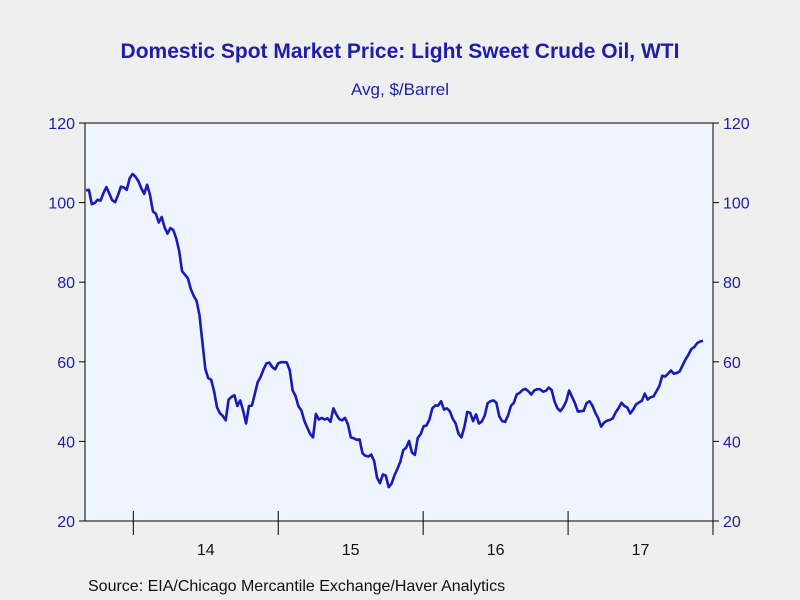 Image resolution: width=800 pixels, height=600 pixels. What do you see at coordinates (400, 89) in the screenshot?
I see `chart-subtitle: Avg, $/Barrel` at bounding box center [400, 89].